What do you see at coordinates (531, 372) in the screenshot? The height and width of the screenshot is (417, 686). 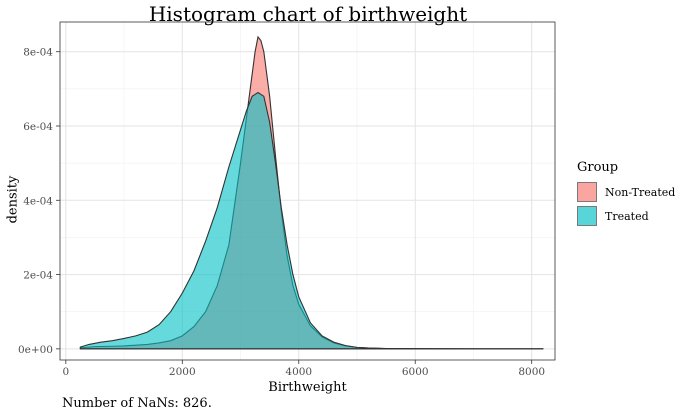 I see `x-tick-label: 8000` at bounding box center [531, 372].